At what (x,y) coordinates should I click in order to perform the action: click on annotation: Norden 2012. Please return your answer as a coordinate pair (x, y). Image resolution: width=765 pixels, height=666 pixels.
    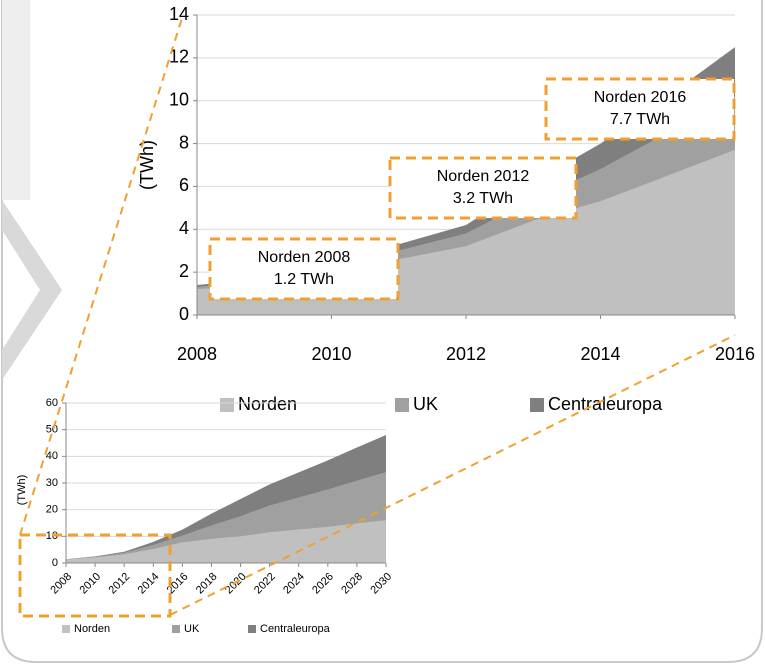
    Looking at the image, I should click on (483, 176).